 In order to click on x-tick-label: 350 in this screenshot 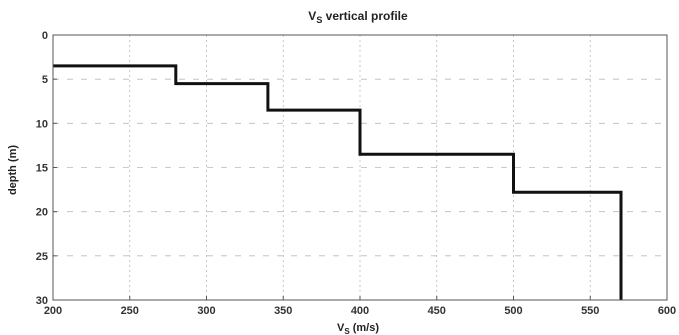, I will do `click(283, 311)`.